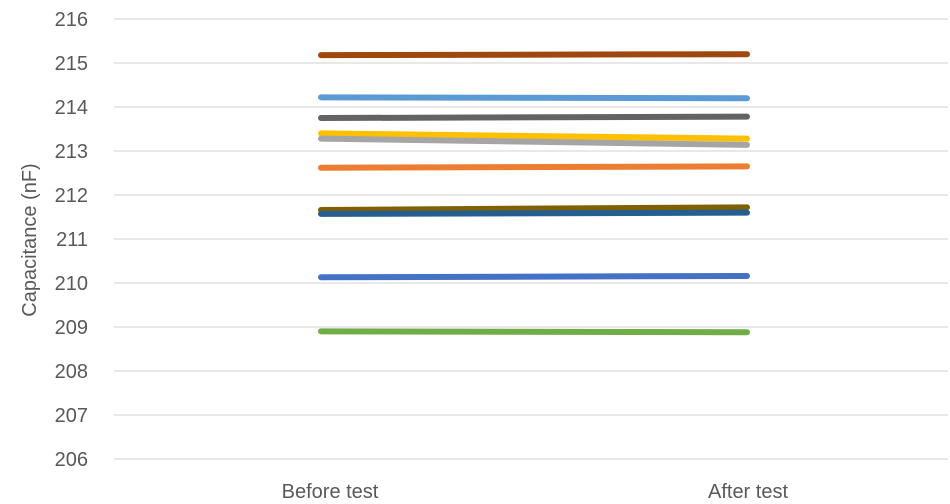 Image resolution: width=950 pixels, height=504 pixels. What do you see at coordinates (535, 492) in the screenshot?
I see `x-axis-ticks: Before test After test` at bounding box center [535, 492].